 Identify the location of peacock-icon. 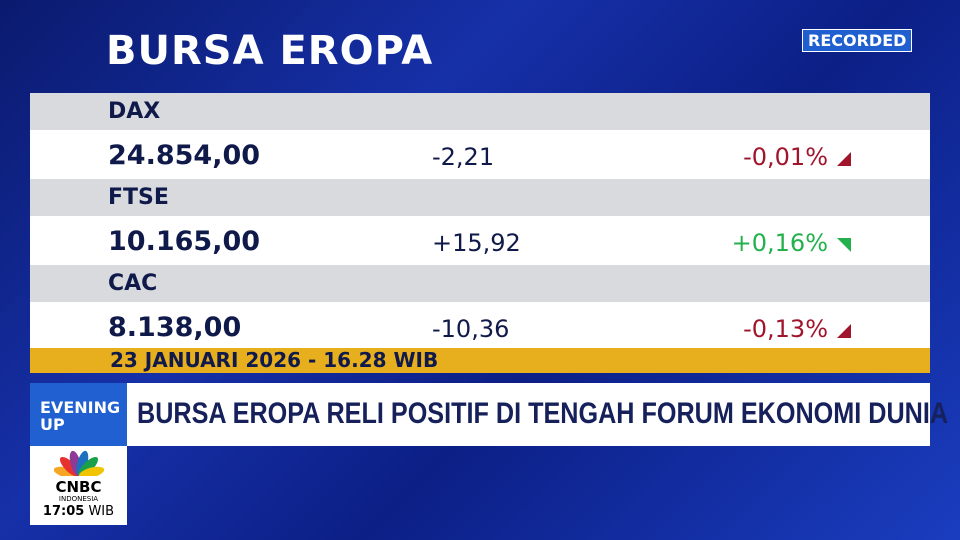
(78, 464).